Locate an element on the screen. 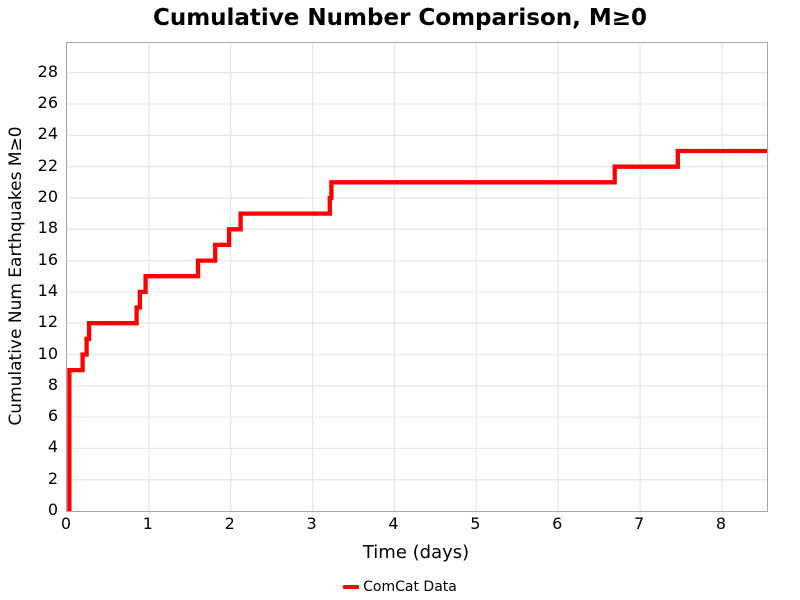  x-tick-label: 5 is located at coordinates (475, 523).